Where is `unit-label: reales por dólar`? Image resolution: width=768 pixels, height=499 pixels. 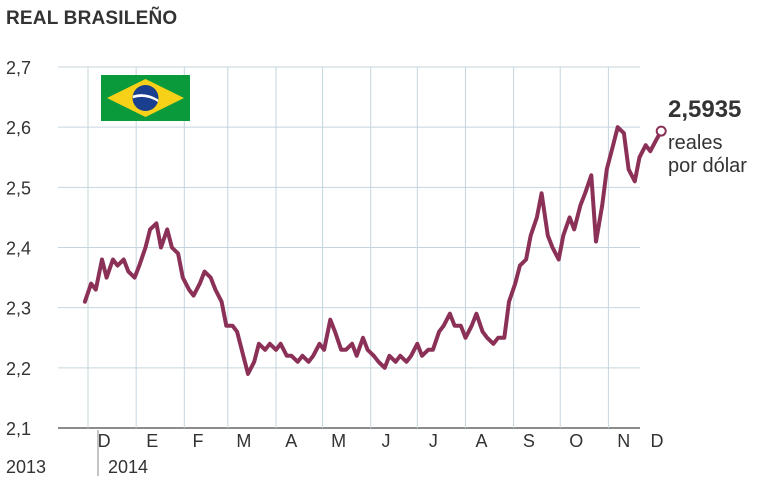
unit-label: reales por dólar is located at coordinates (707, 154).